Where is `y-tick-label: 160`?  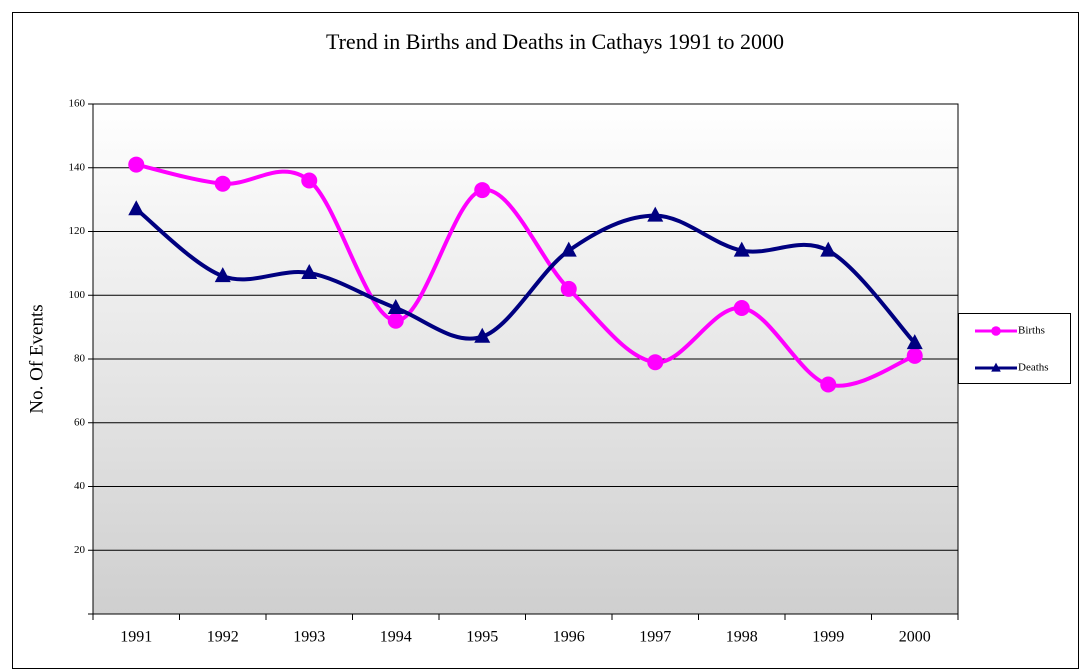
y-tick-label: 160 is located at coordinates (77, 104).